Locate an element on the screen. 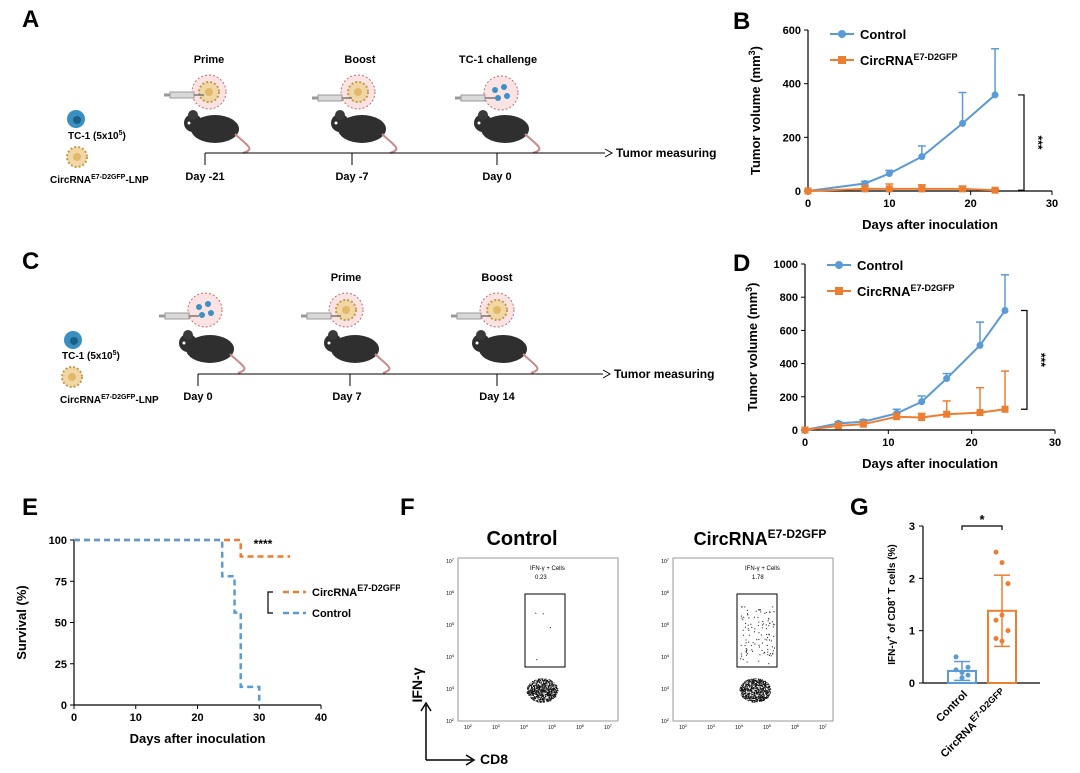 The height and width of the screenshot is (773, 1080). panel-label-b: B is located at coordinates (742, 21).